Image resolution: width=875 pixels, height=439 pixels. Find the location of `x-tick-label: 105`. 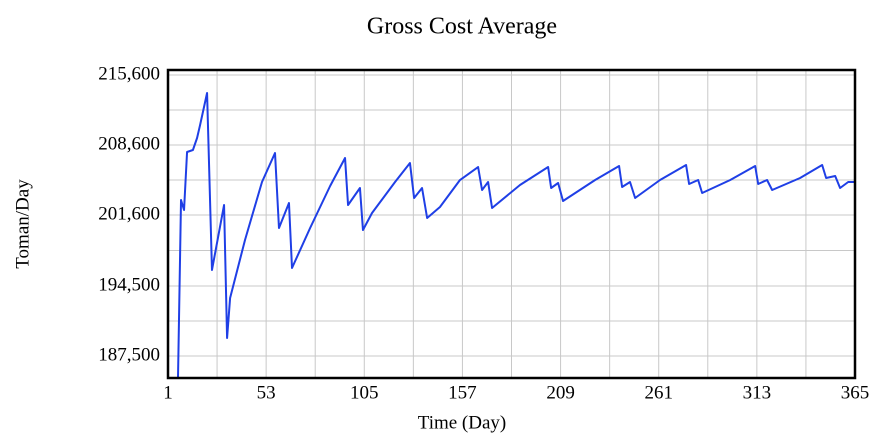

x-tick-label: 105 is located at coordinates (364, 392).